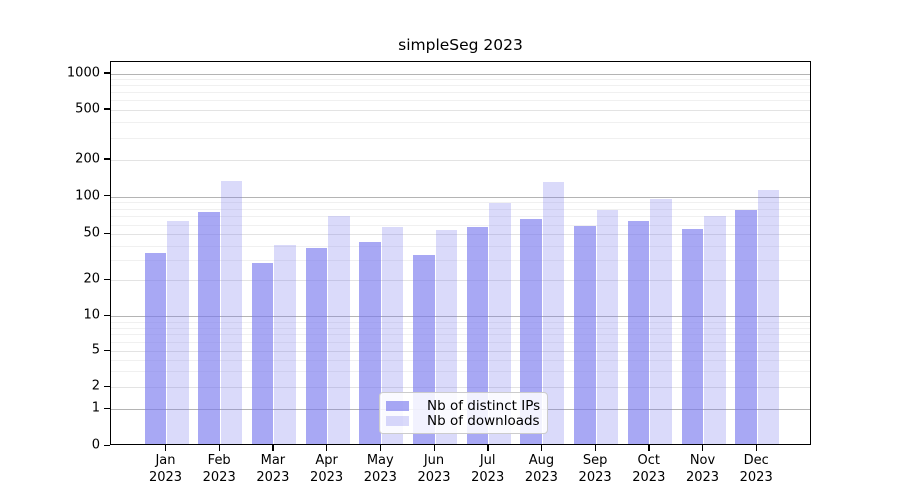 The height and width of the screenshot is (500, 900). What do you see at coordinates (87, 109) in the screenshot?
I see `y-tick-label-500: 500` at bounding box center [87, 109].